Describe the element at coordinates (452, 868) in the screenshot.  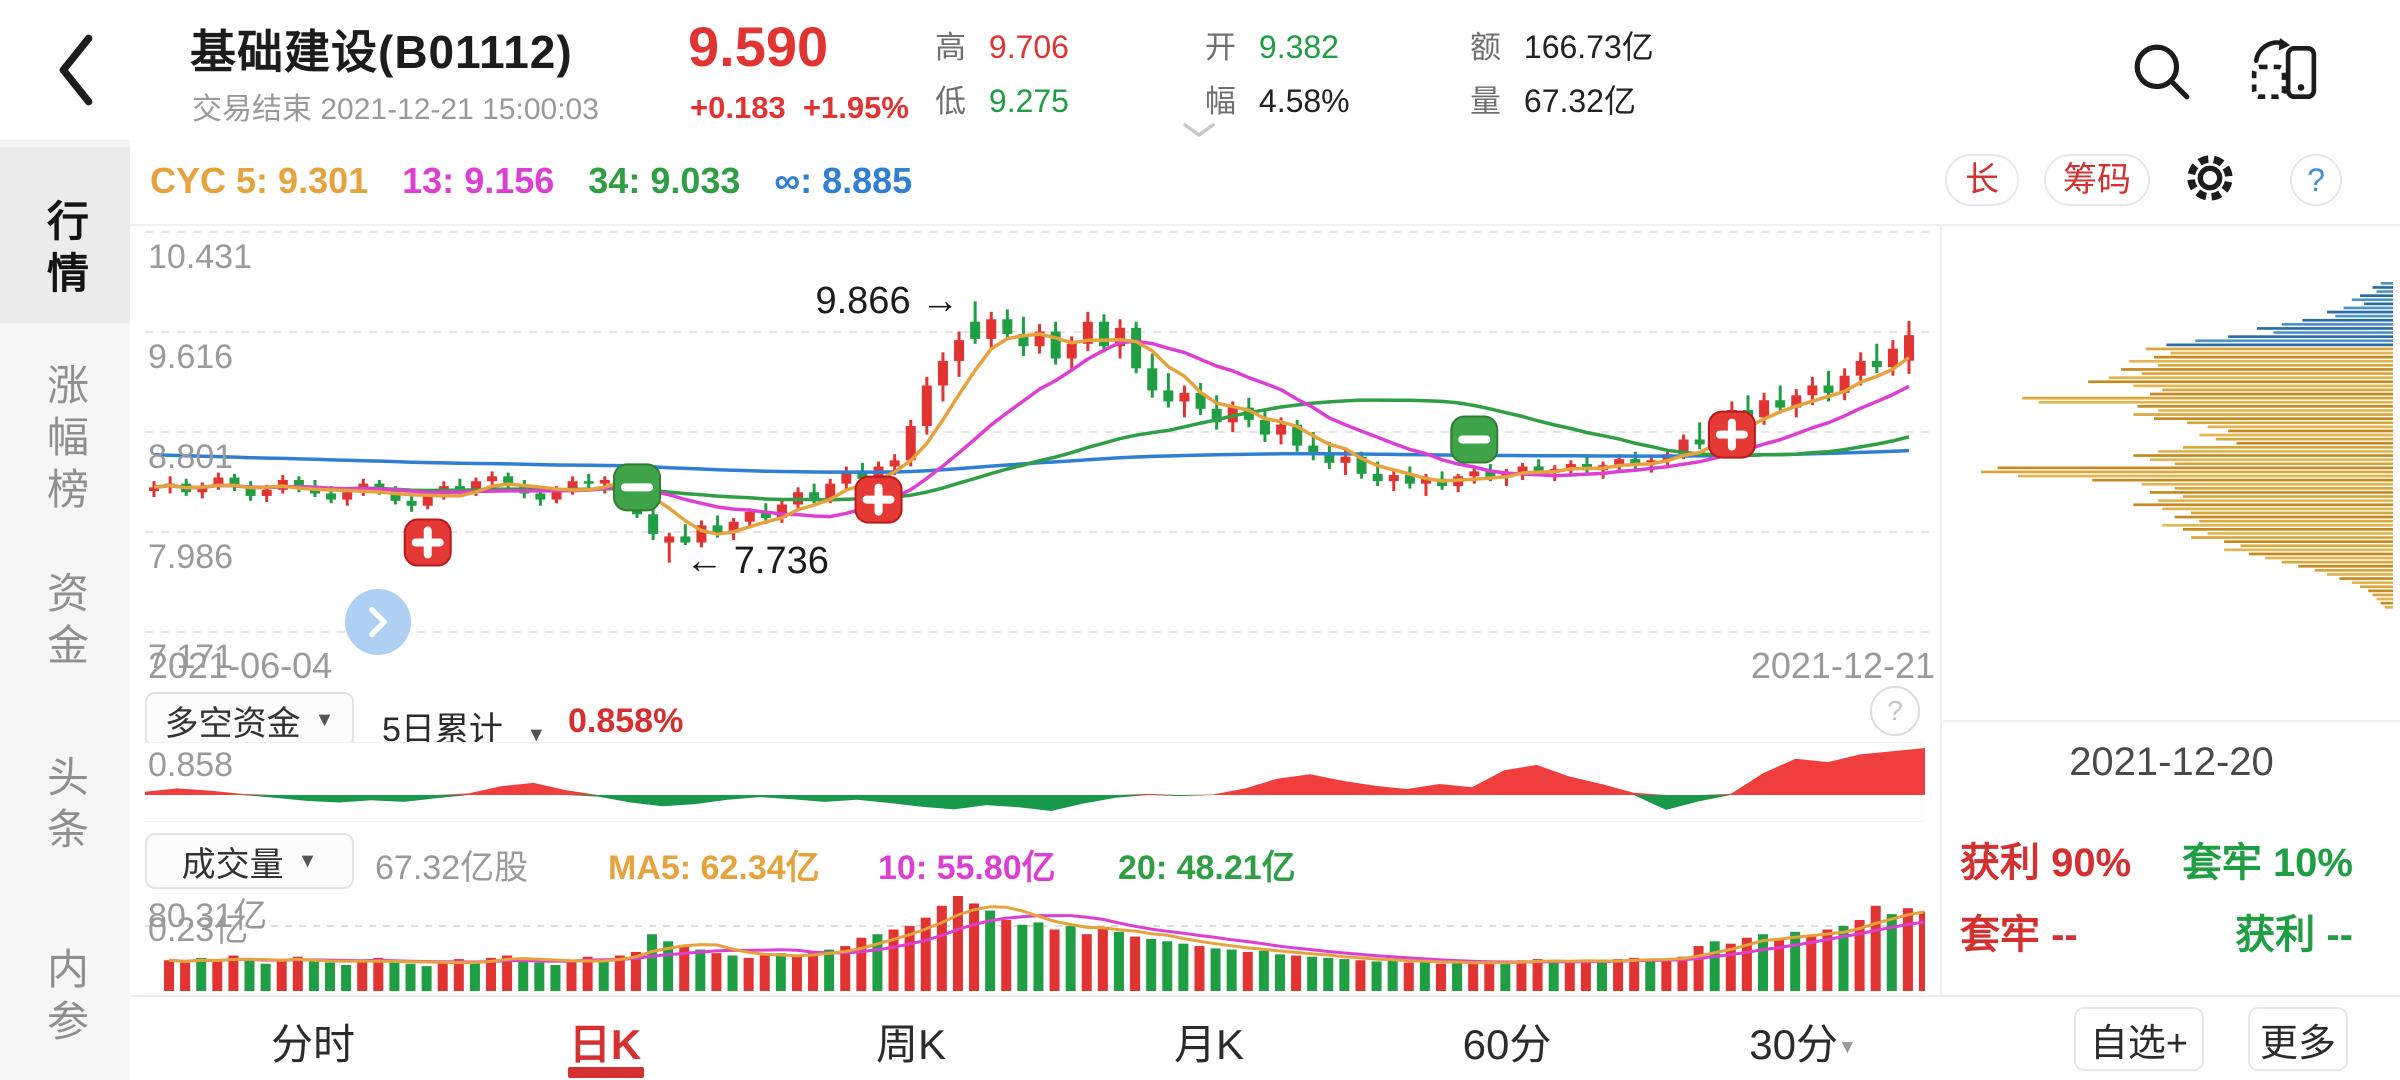
I see `volume-current: 67.32亿股` at that location.